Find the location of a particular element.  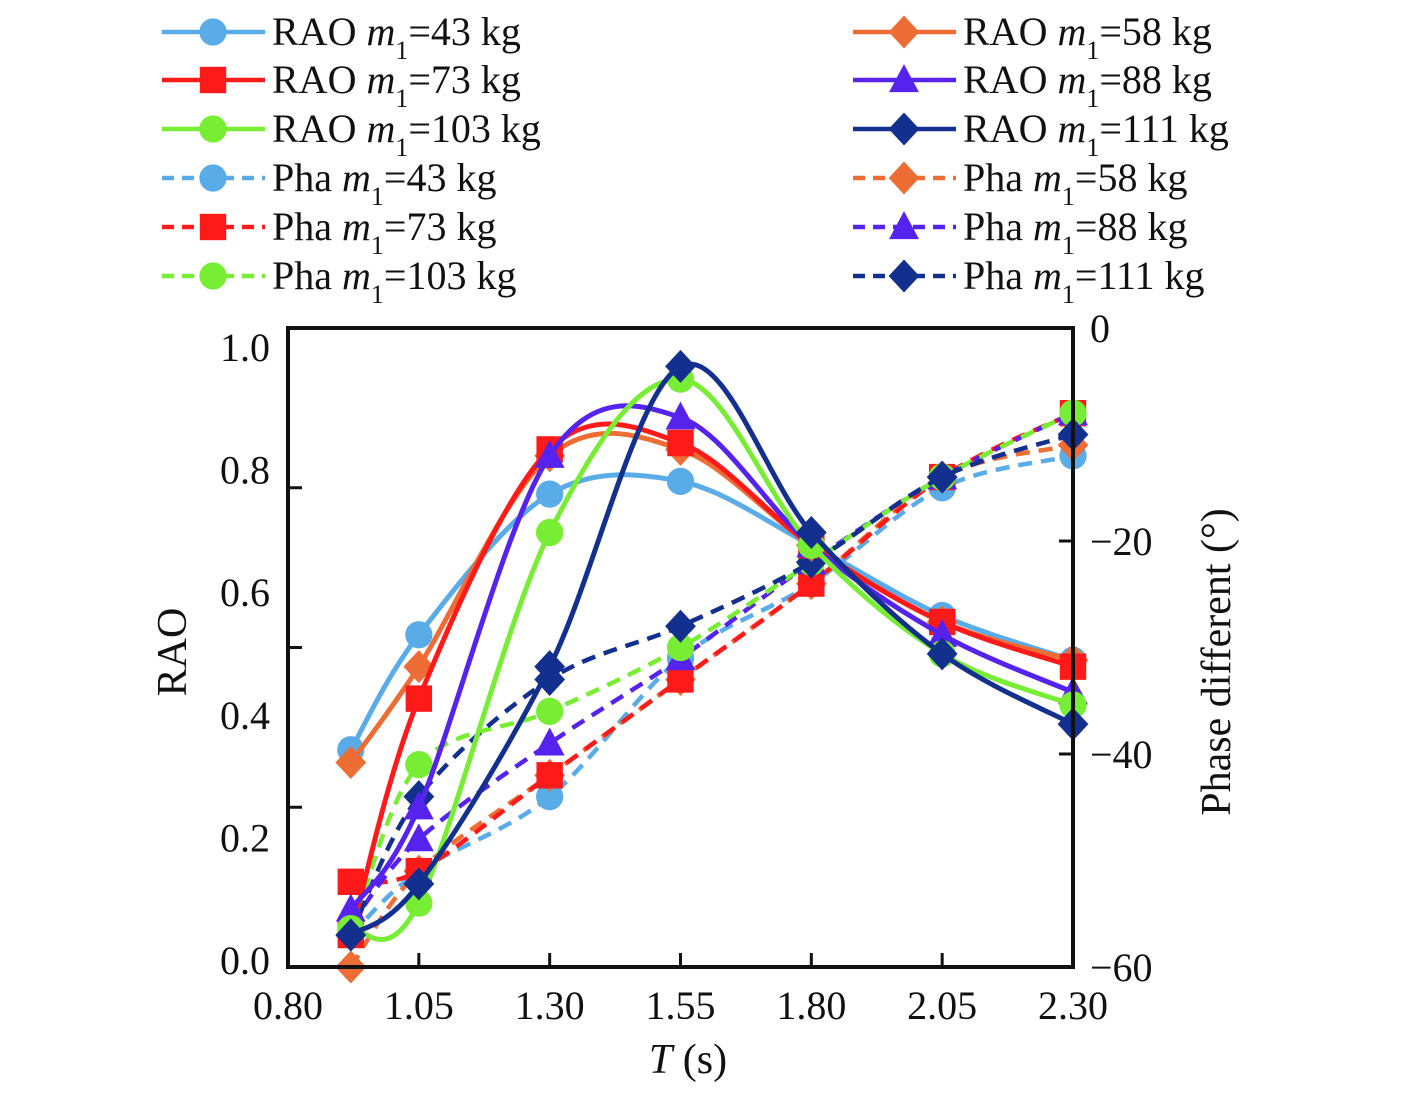

legend-label: RAO m1=88 kg is located at coordinates (1087, 85).